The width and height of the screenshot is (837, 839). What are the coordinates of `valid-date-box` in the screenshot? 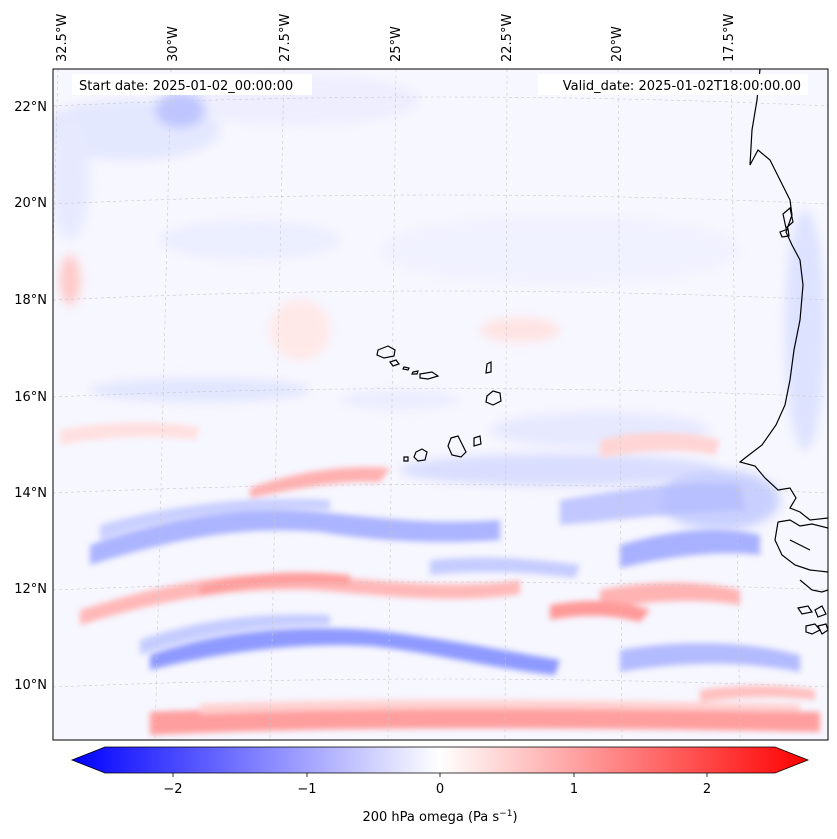 It's located at (673, 84).